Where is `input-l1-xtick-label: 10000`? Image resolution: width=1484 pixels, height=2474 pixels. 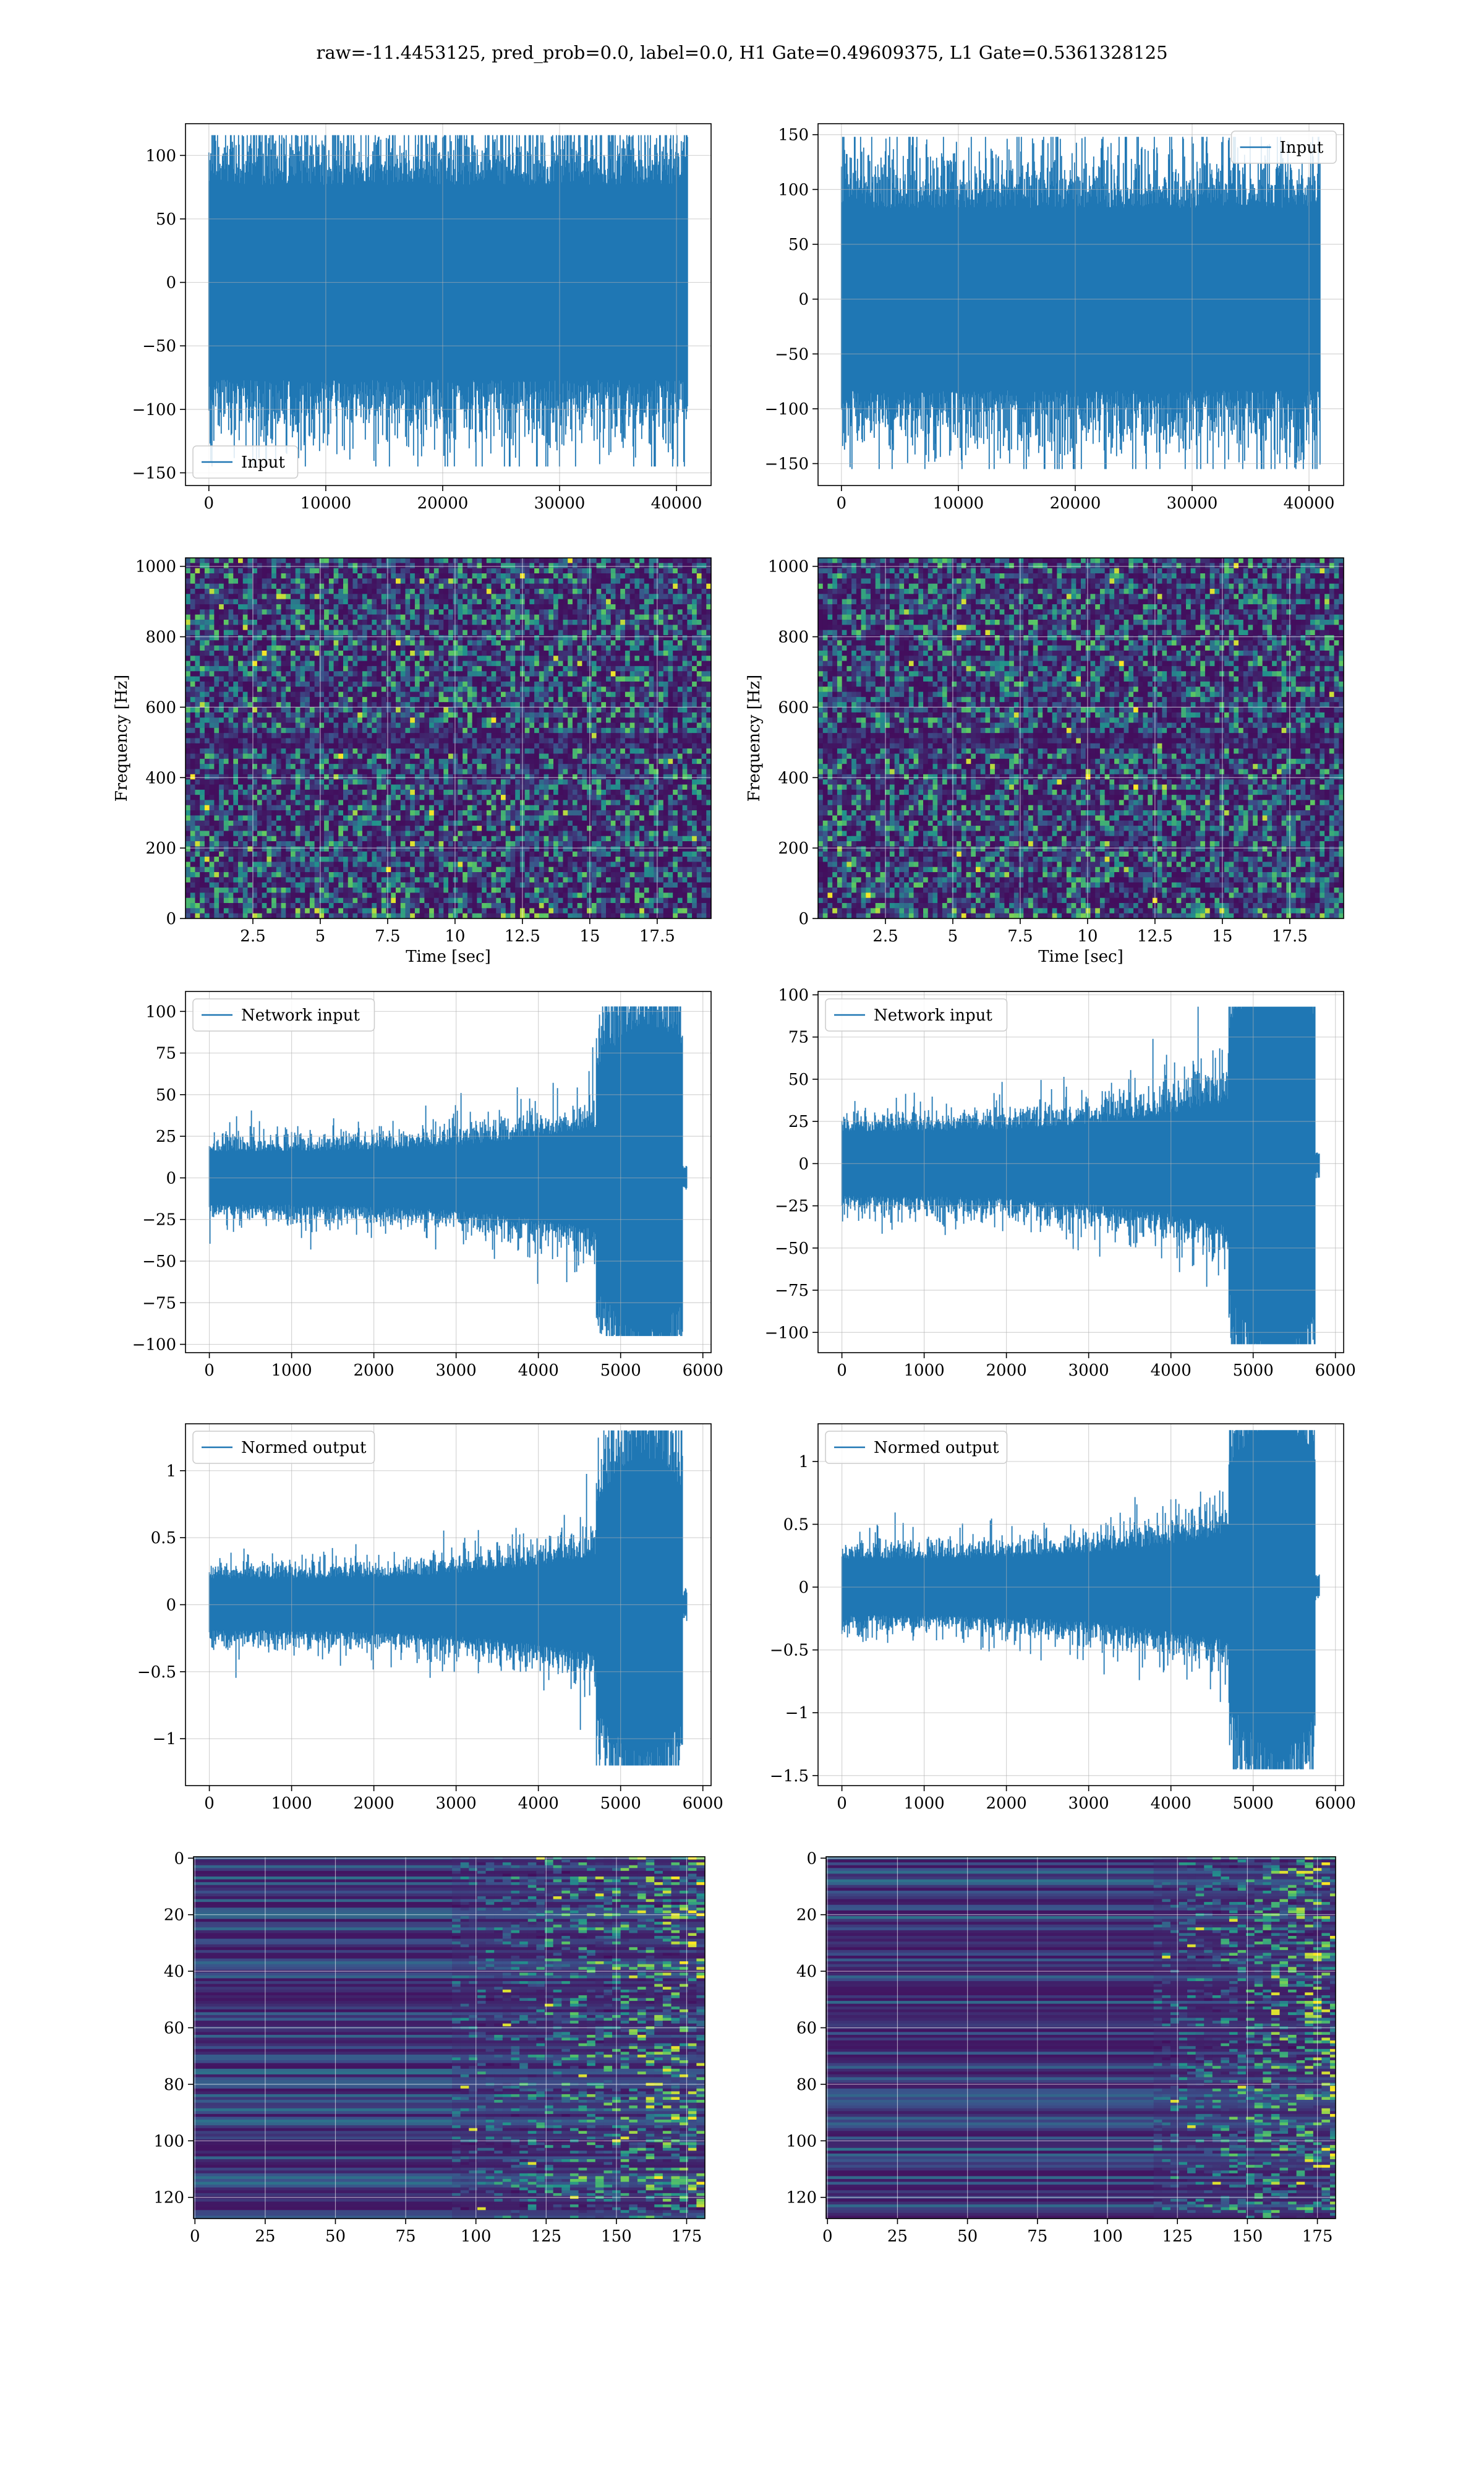
input-l1-xtick-label: 10000 is located at coordinates (958, 503).